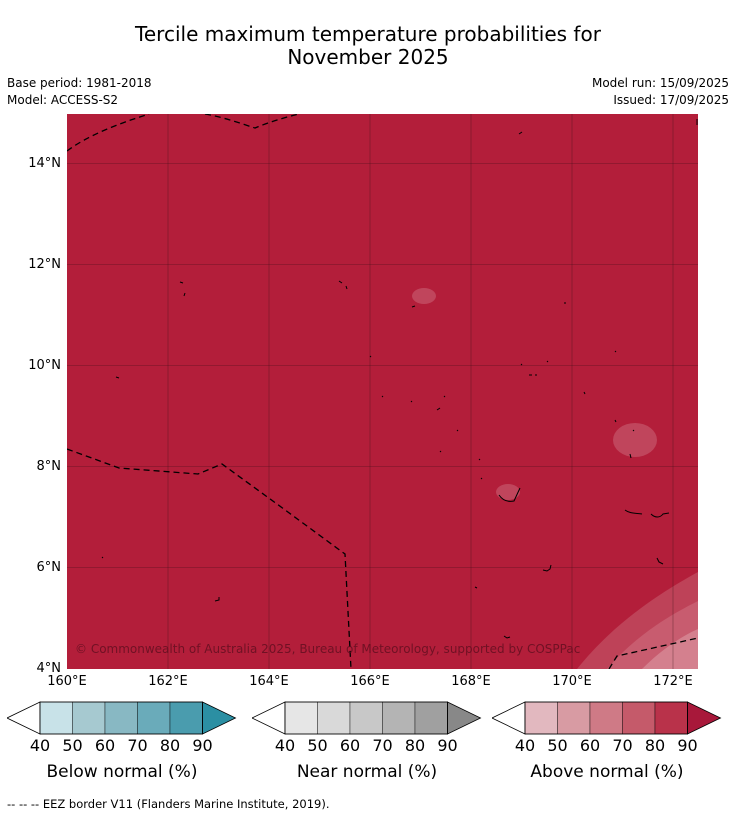 The width and height of the screenshot is (736, 816). I want to click on lat-label: 10°N, so click(44, 365).